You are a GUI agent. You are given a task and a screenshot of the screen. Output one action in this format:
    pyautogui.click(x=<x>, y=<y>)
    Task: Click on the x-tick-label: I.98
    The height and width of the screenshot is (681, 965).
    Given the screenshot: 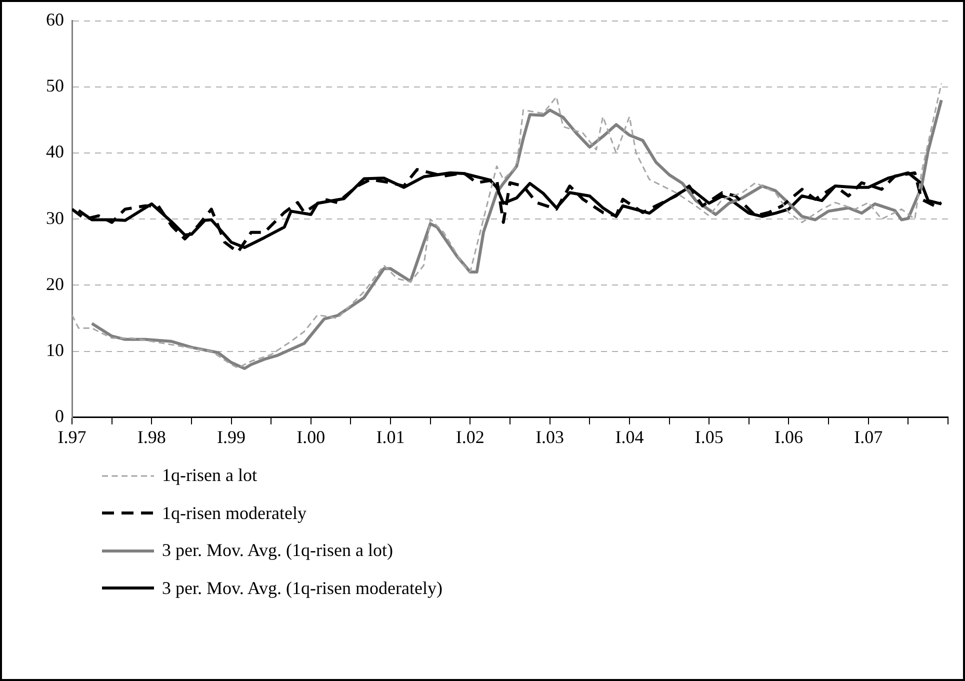 What is the action you would take?
    pyautogui.click(x=151, y=436)
    